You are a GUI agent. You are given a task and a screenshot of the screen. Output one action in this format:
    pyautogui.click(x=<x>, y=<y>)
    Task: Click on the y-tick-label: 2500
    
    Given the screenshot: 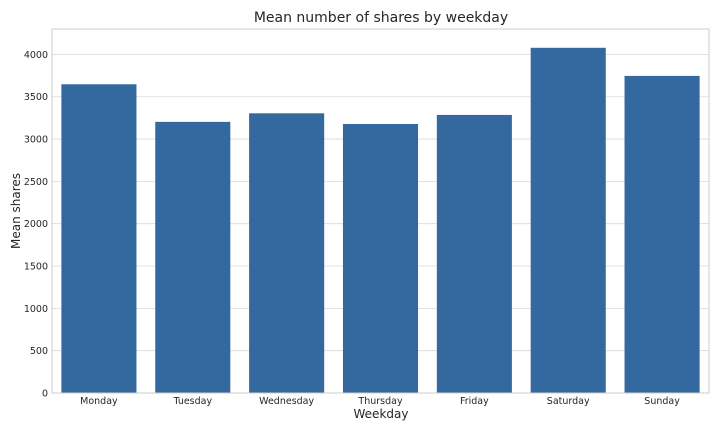 What is the action you would take?
    pyautogui.click(x=36, y=182)
    